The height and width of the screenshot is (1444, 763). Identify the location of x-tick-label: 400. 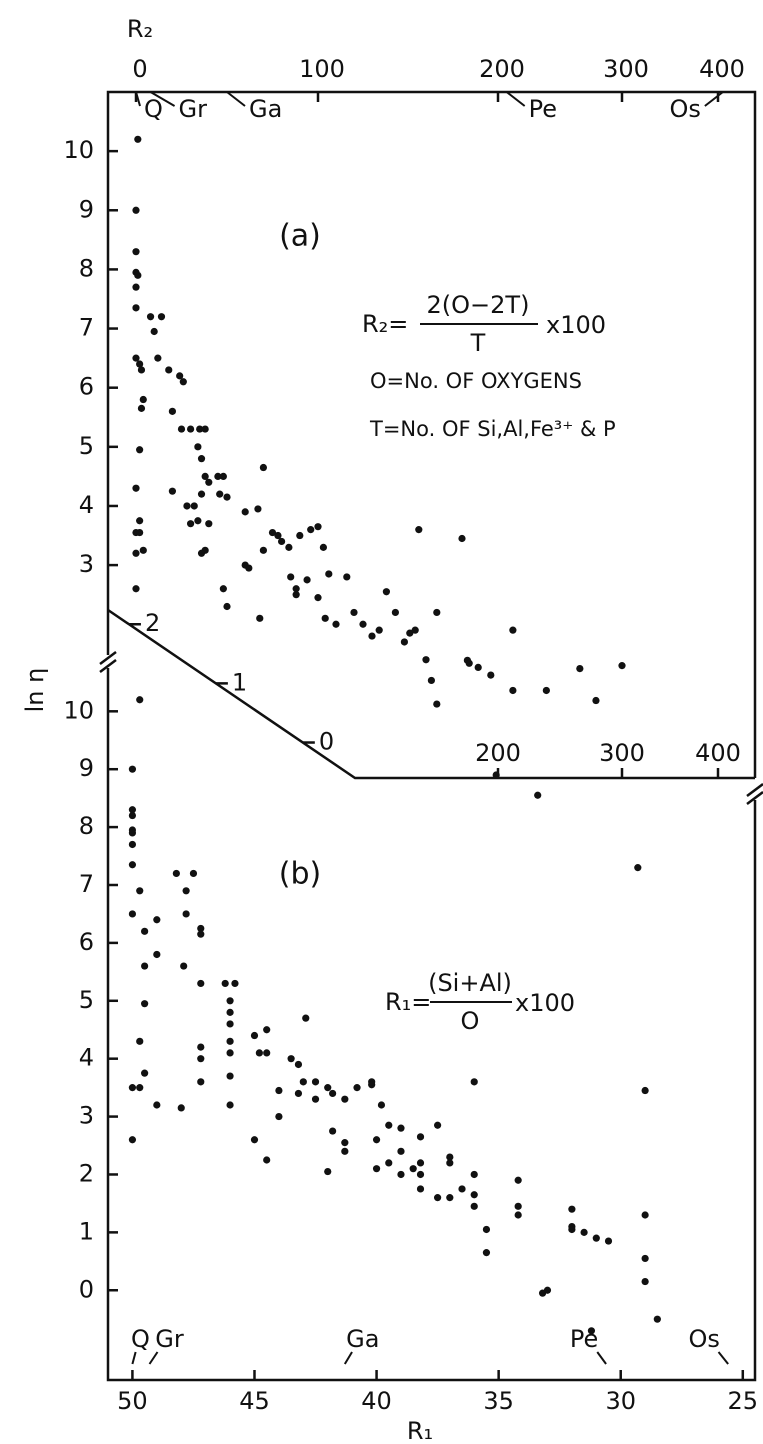
(722, 69).